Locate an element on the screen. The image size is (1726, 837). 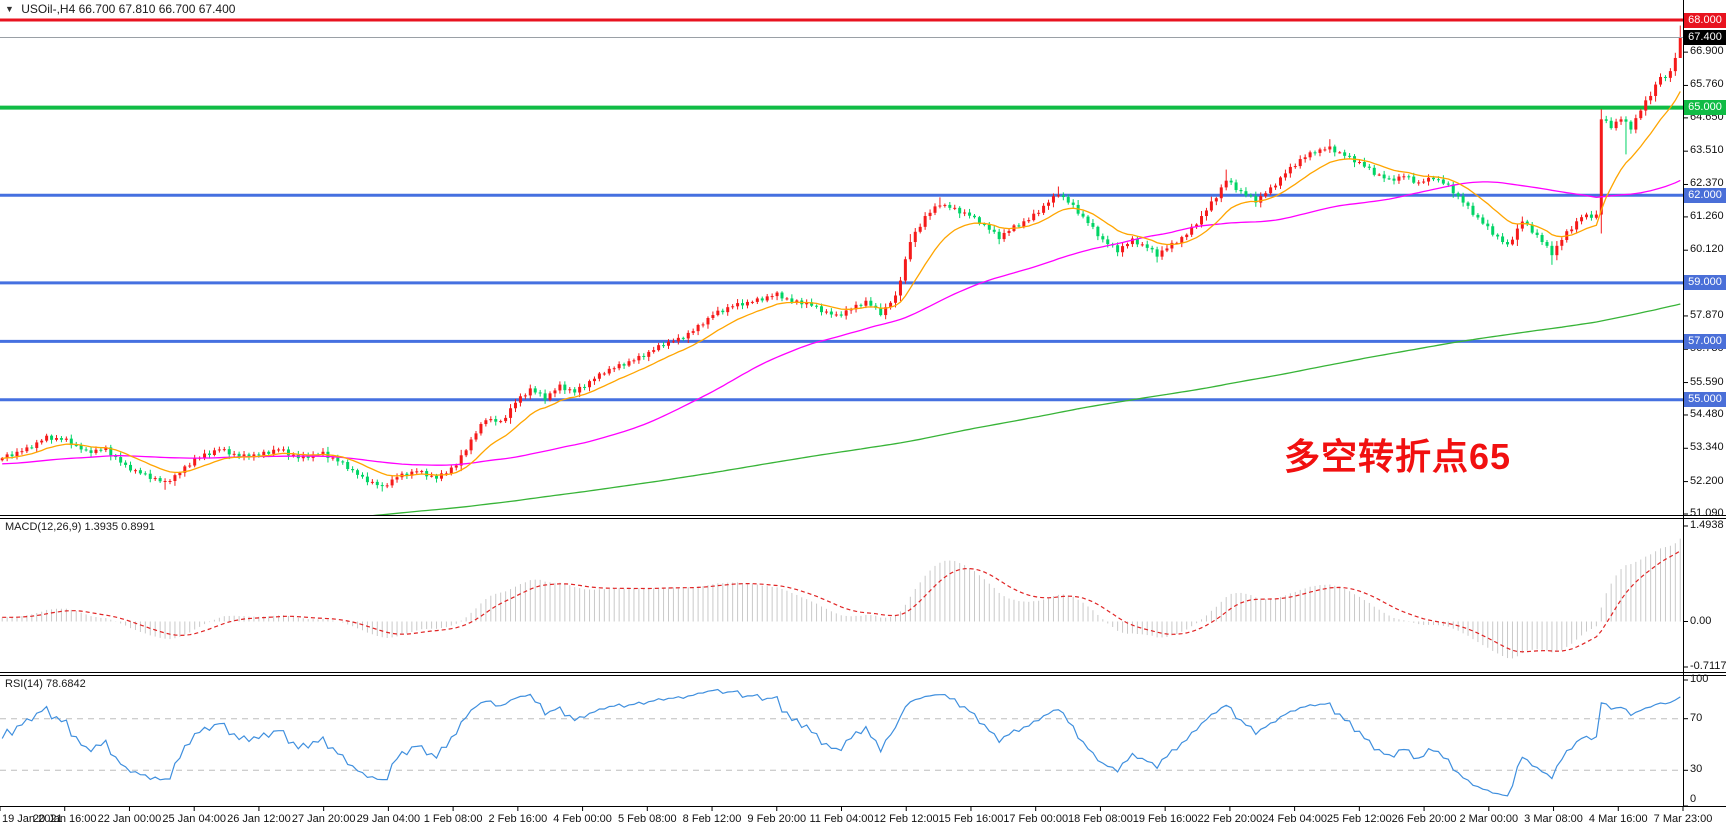
time-axis-label: 18 Feb 08:00 is located at coordinates (1100, 819).